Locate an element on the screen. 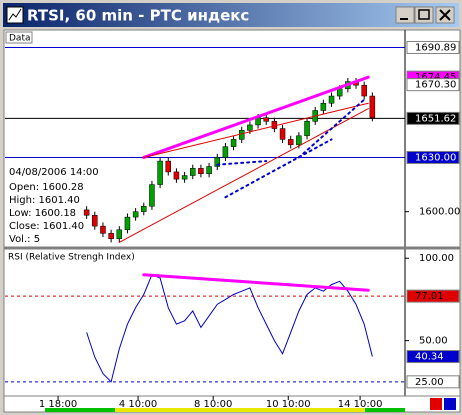 Image resolution: width=462 pixels, height=415 pixels. y-tick-label: 100.00 is located at coordinates (436, 258).